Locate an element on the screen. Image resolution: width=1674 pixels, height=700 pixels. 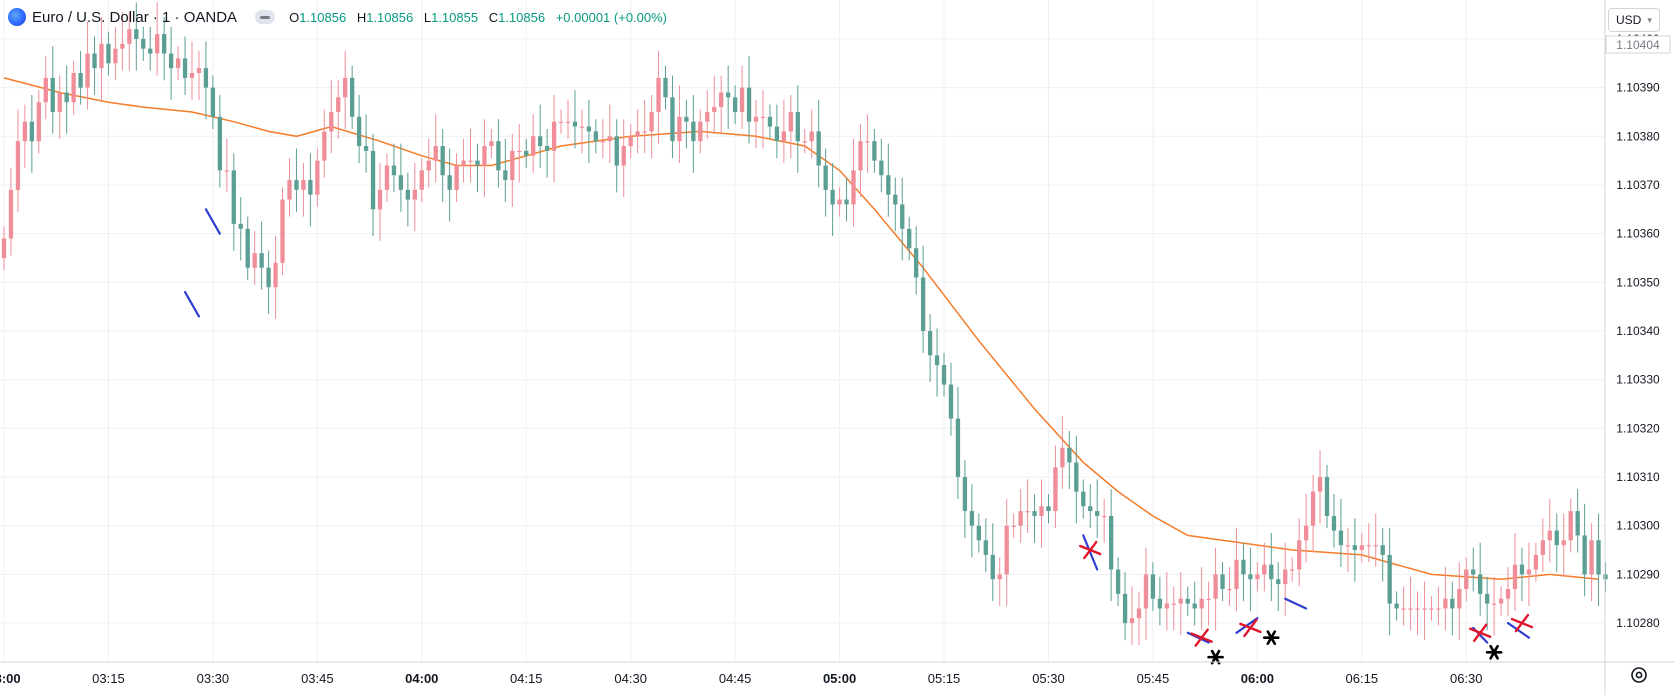
oanda-logo-icon is located at coordinates (17, 17).